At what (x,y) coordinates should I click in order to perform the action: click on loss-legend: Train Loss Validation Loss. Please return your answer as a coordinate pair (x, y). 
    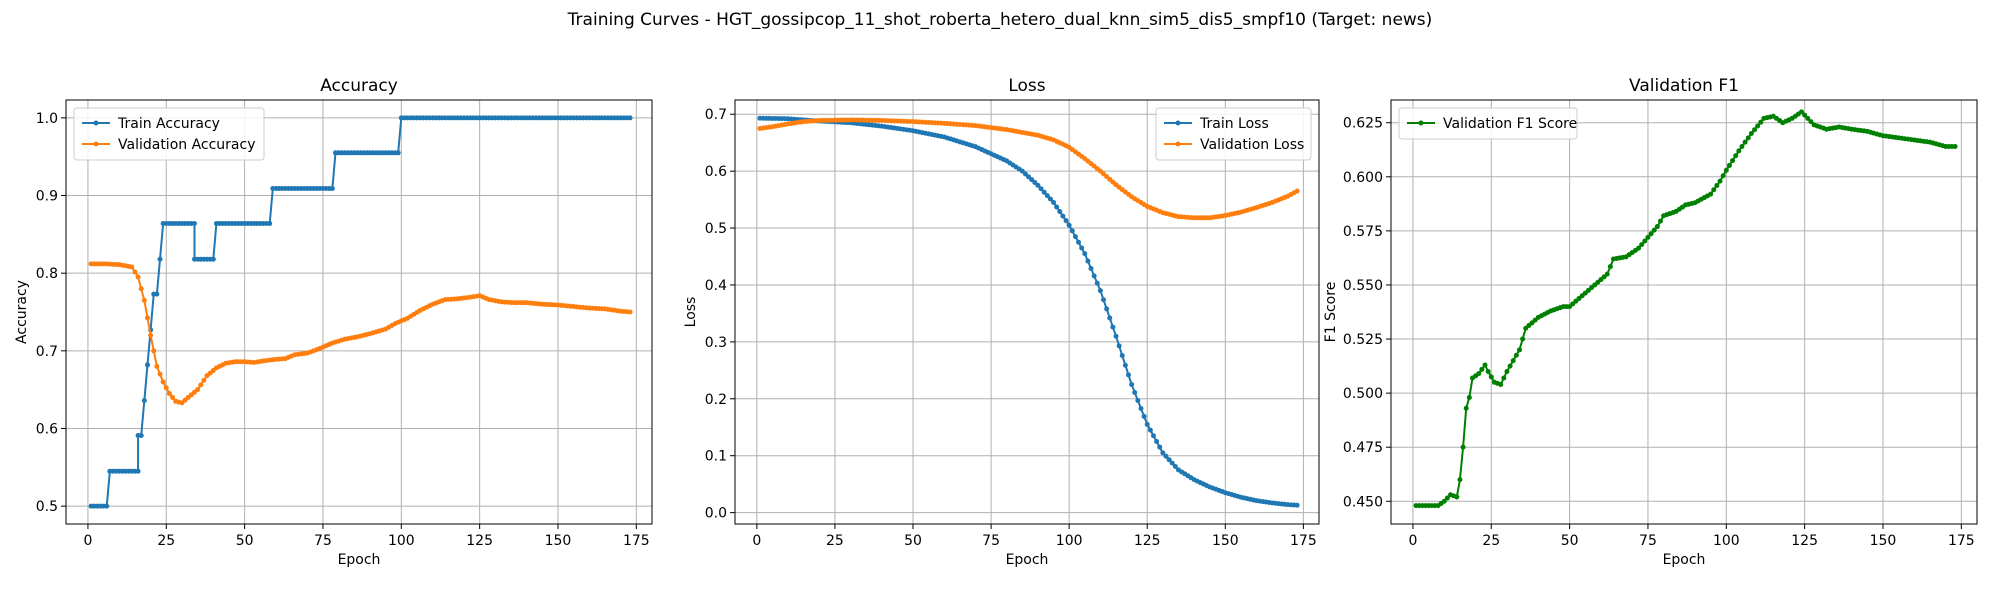
    Looking at the image, I should click on (1233, 134).